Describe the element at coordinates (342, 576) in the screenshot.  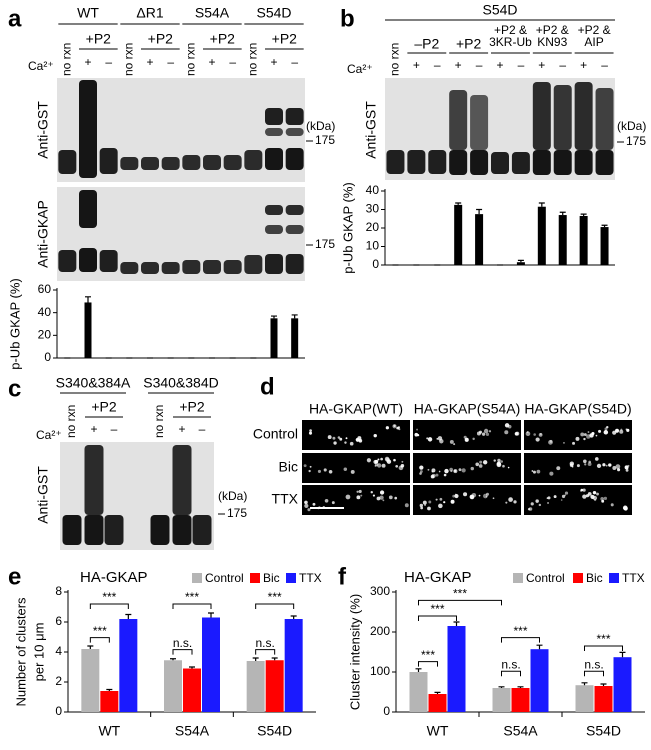
I see `panel-label: f` at that location.